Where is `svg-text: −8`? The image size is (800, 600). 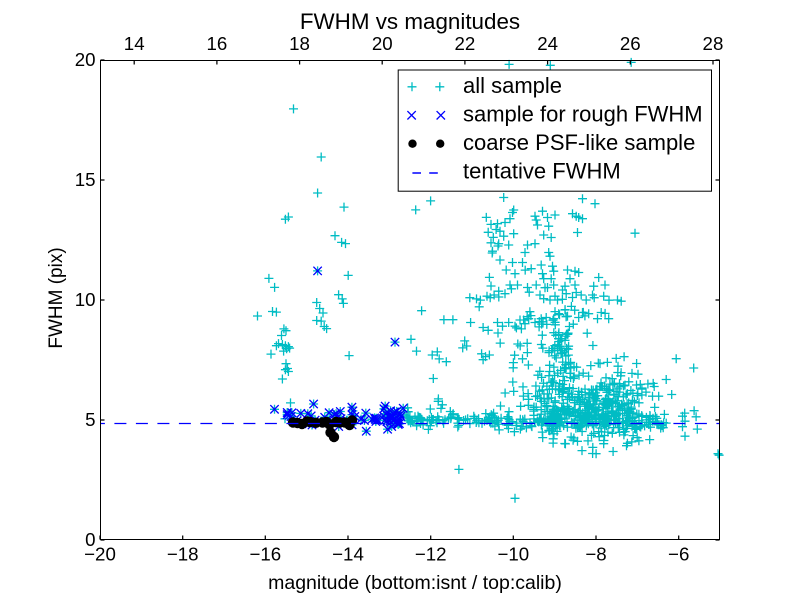 svg-text: −8 is located at coordinates (595, 554).